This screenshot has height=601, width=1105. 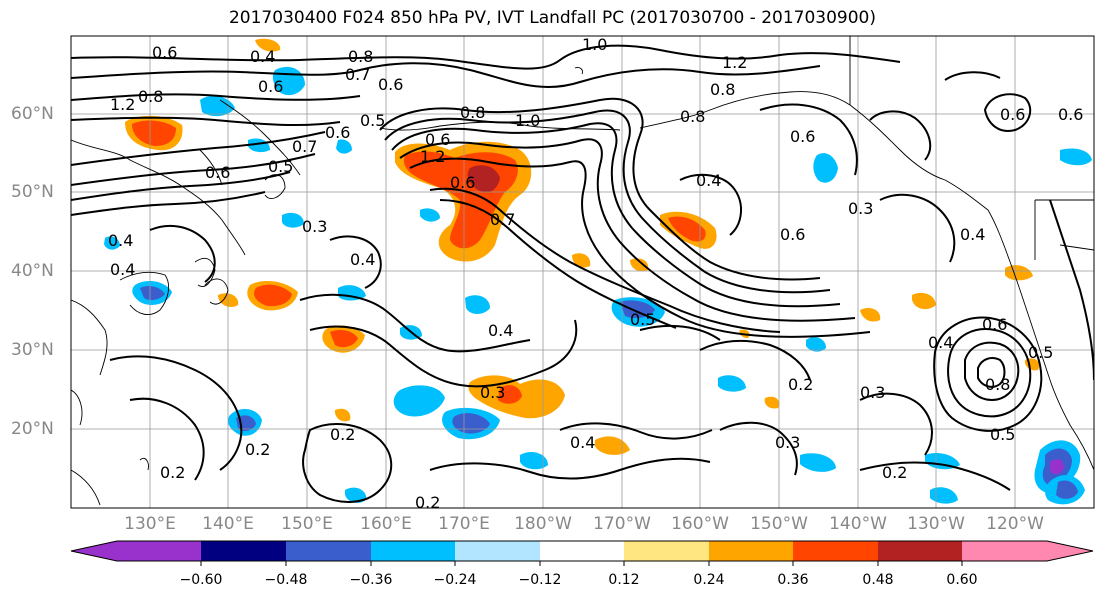 I want to click on lon-label: 170°E, so click(x=464, y=524).